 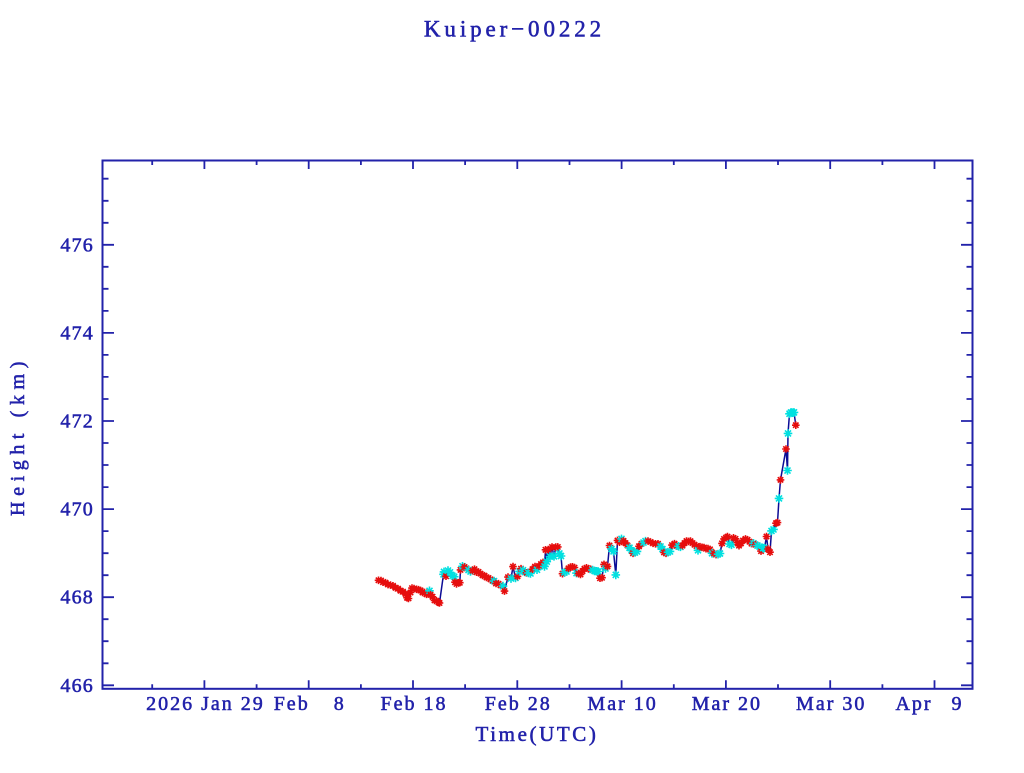 What do you see at coordinates (518, 704) in the screenshot?
I see `svg-text: Feb 28` at bounding box center [518, 704].